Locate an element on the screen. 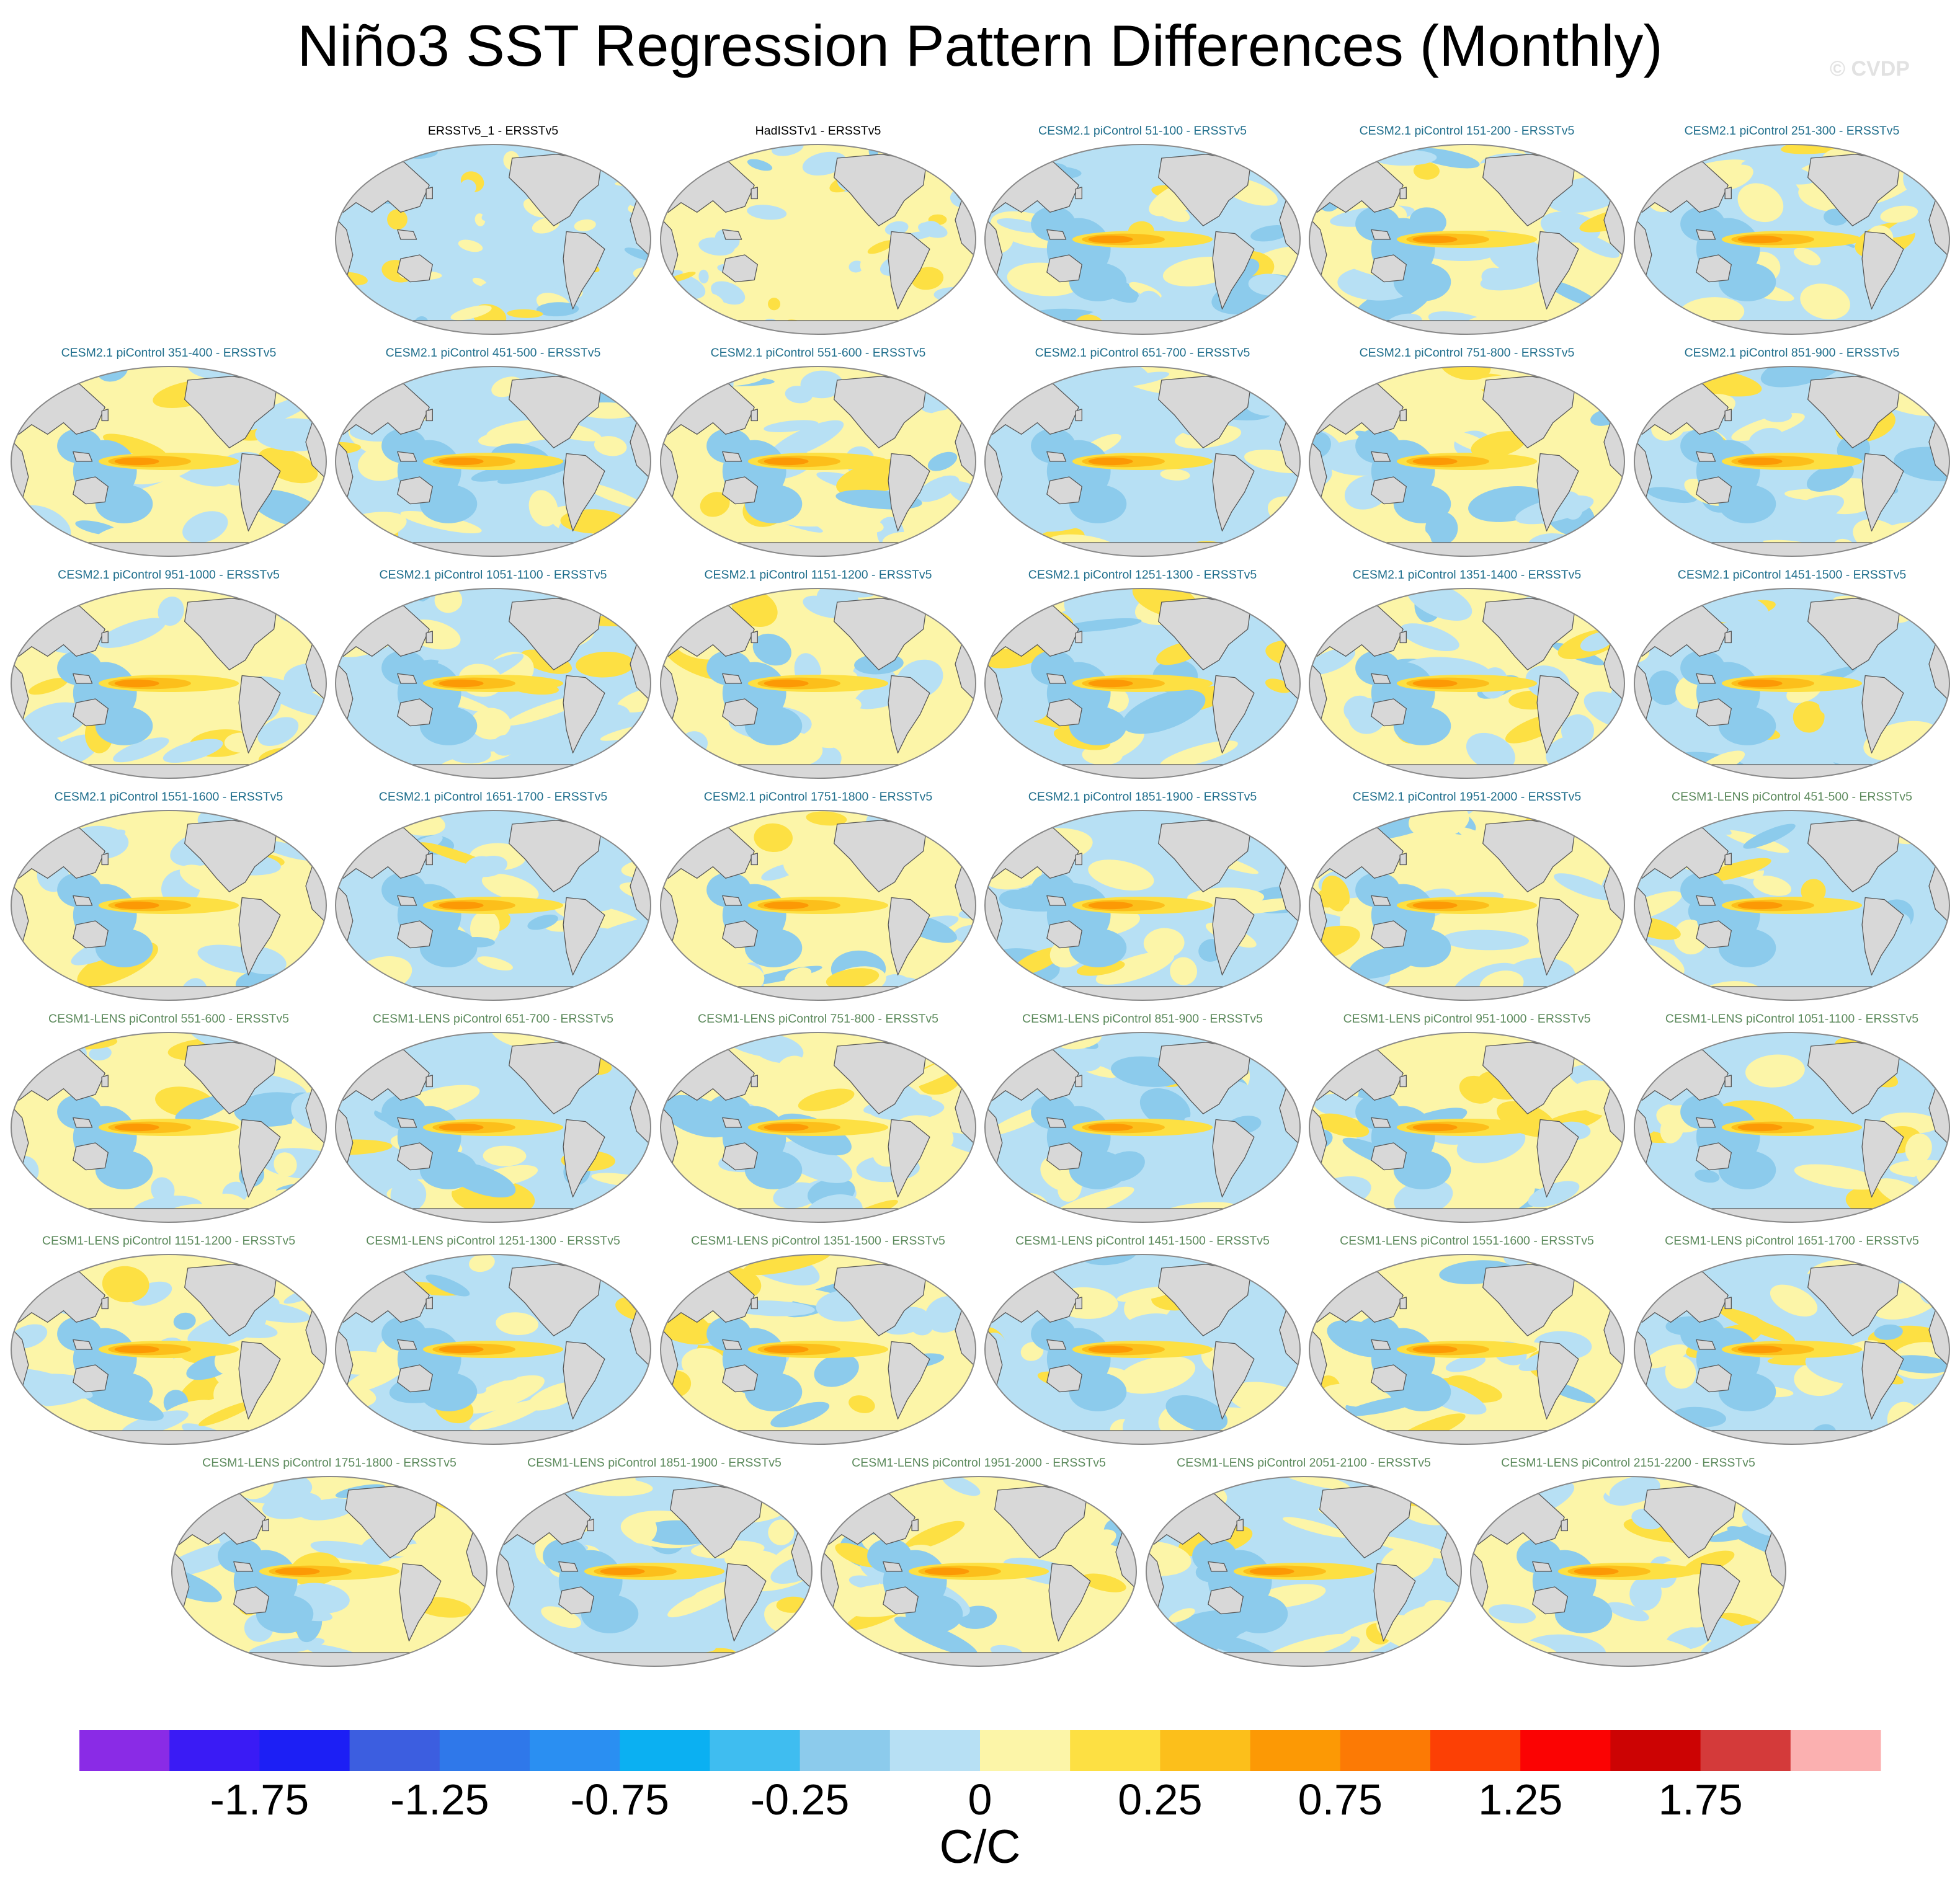 The width and height of the screenshot is (1960, 1887). map-panel: CESM1-LENS piControl 1051-1100 - ERSSTv5 is located at coordinates (1792, 1118).